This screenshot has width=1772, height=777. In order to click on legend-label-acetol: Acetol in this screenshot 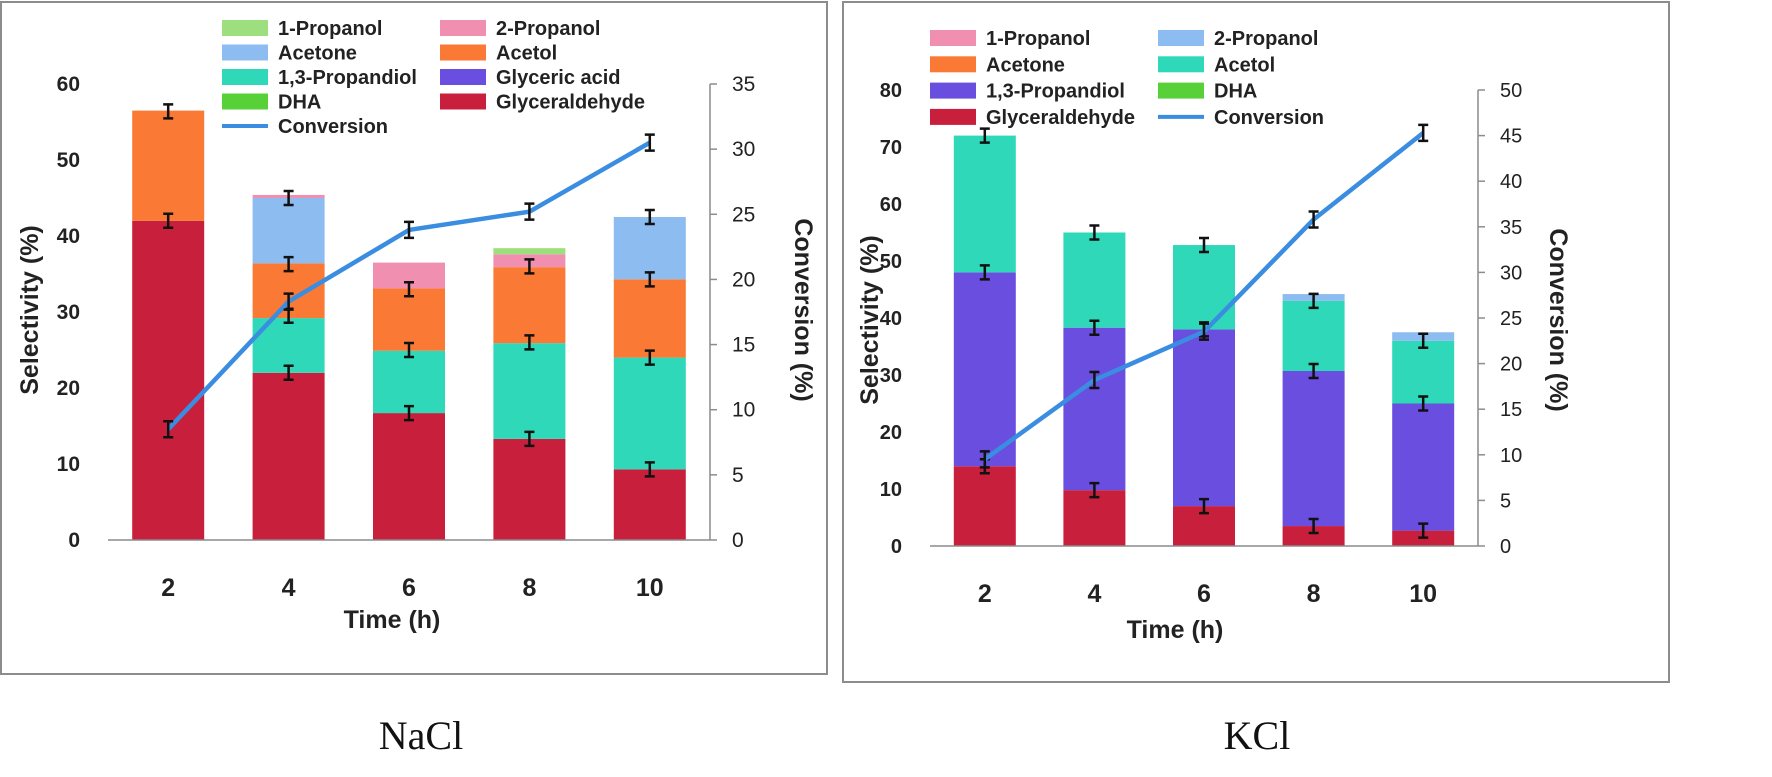, I will do `click(526, 54)`.